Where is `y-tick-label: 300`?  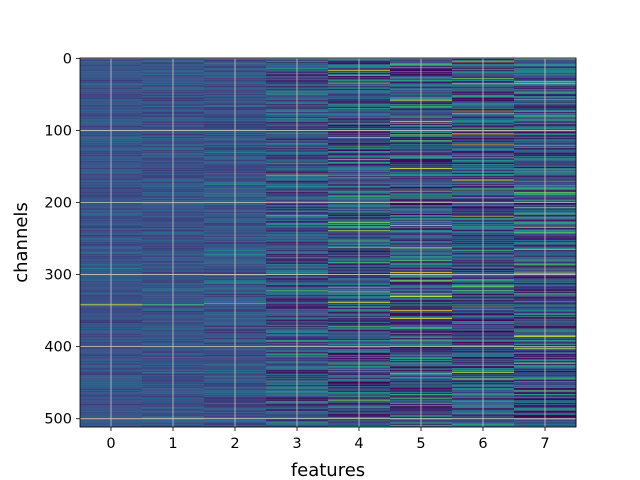
y-tick-label: 300 is located at coordinates (58, 276).